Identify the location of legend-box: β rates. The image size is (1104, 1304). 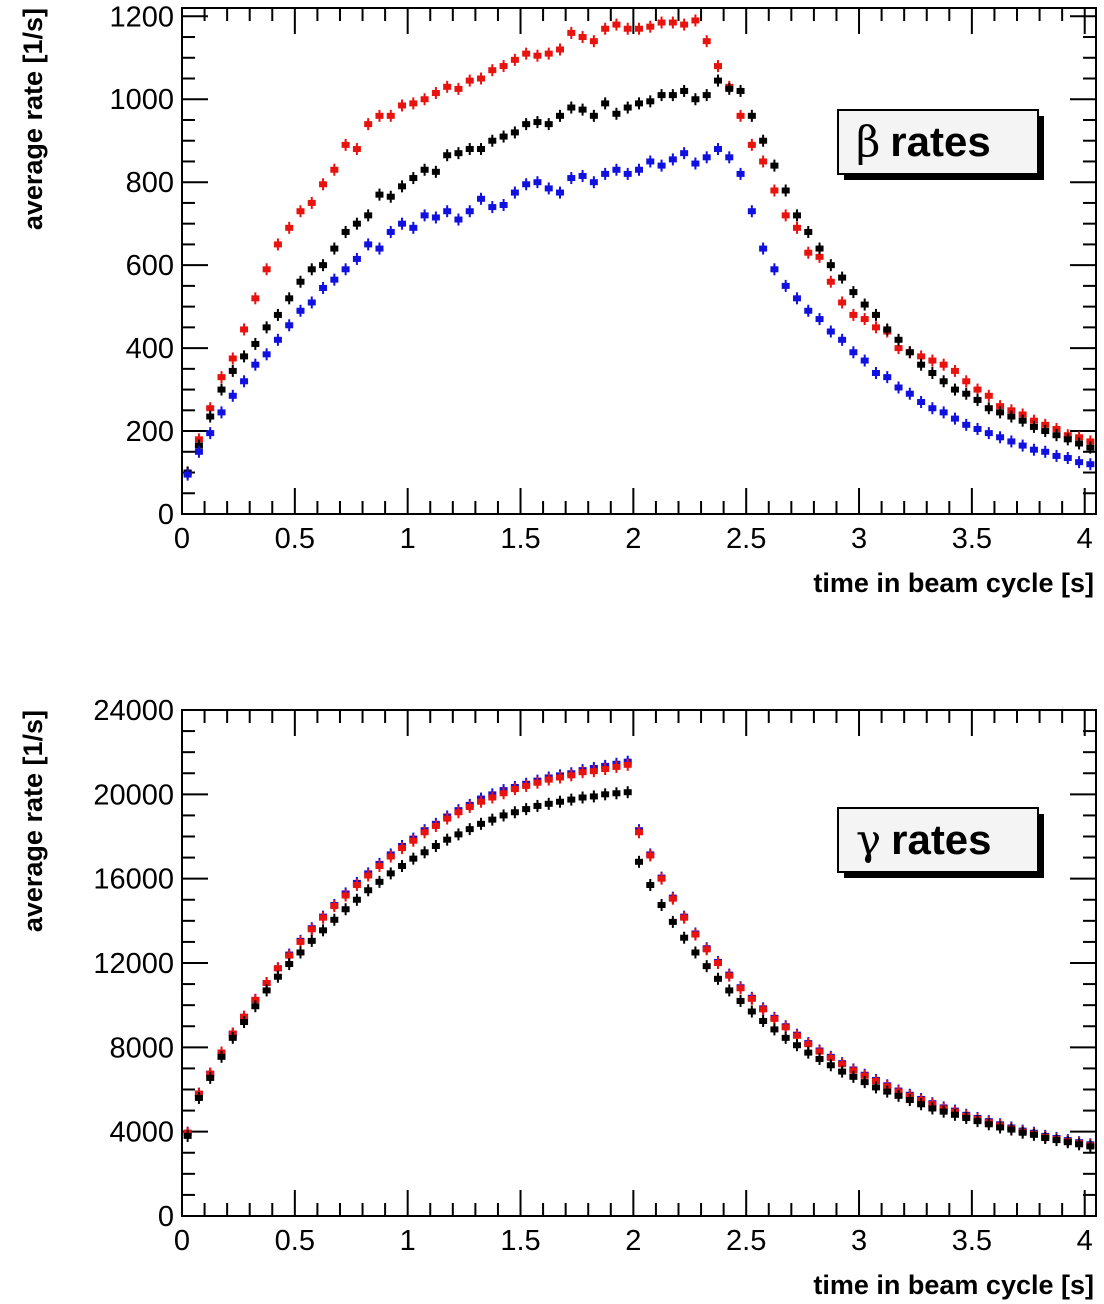
(940, 144).